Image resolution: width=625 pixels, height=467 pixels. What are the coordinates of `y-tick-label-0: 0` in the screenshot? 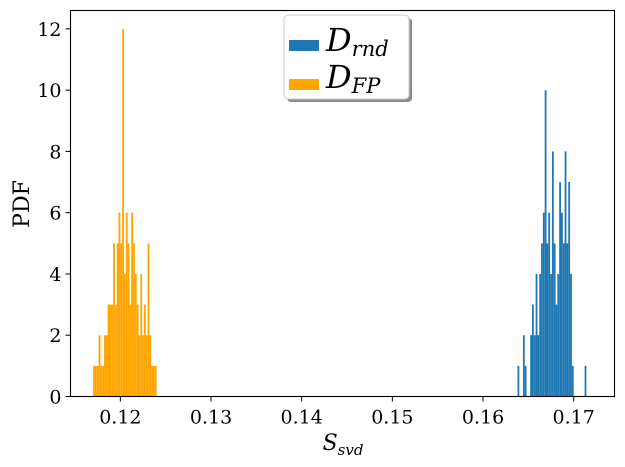 It's located at (55, 398).